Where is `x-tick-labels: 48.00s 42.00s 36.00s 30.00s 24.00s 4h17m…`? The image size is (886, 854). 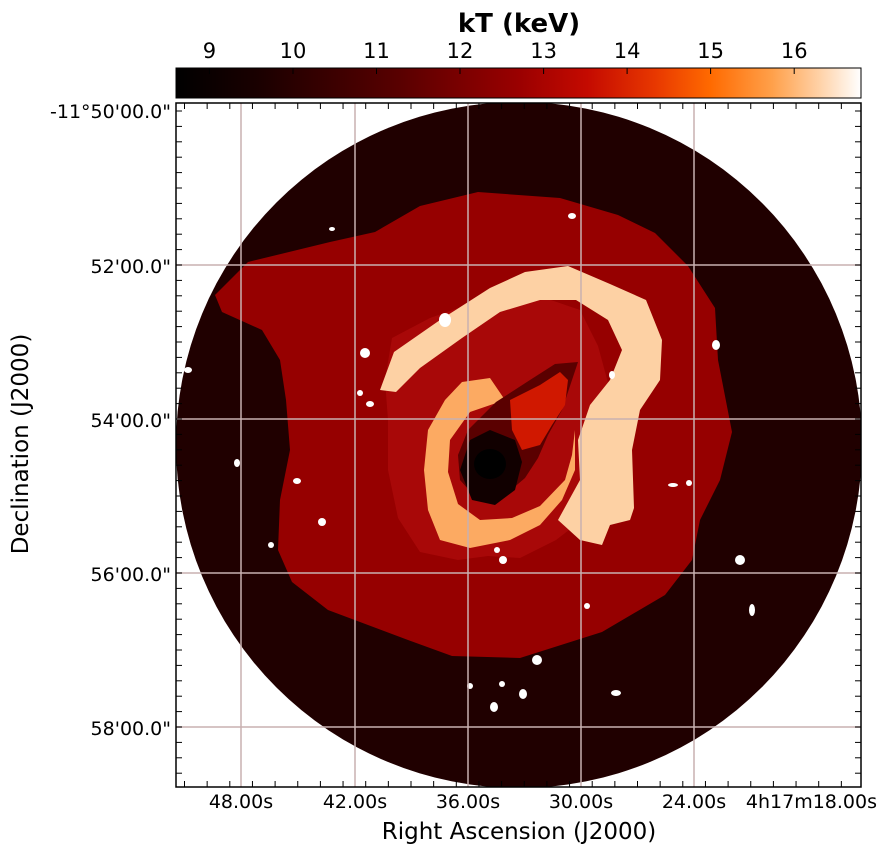
x-tick-labels: 48.00s 42.00s 36.00s 30.00s 24.00s 4h17m… is located at coordinates (543, 802).